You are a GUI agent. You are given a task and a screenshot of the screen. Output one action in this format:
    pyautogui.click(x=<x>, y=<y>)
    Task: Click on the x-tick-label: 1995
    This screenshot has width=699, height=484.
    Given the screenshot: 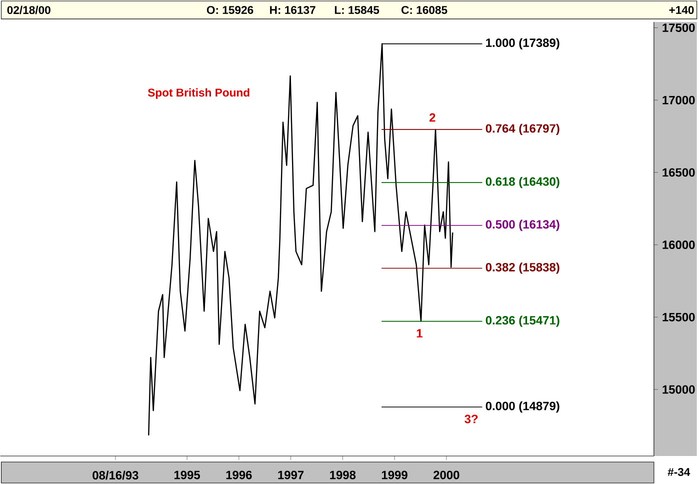 What is the action you would take?
    pyautogui.click(x=187, y=475)
    